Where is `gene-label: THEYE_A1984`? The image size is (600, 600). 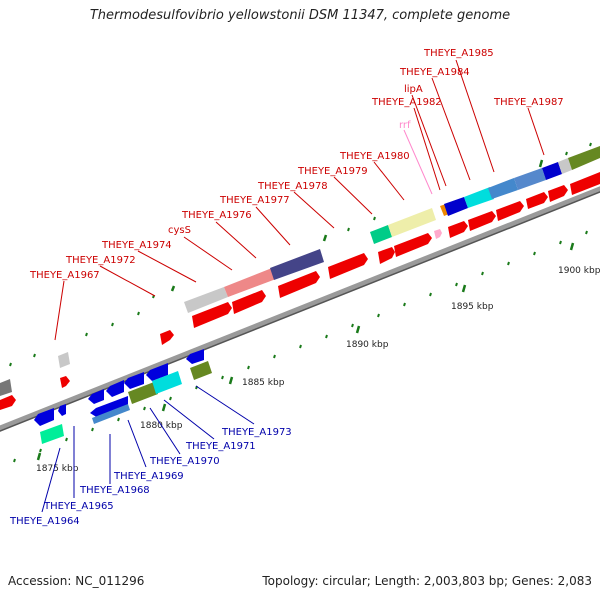
gene-label: THEYE_A1984 is located at coordinates (434, 72).